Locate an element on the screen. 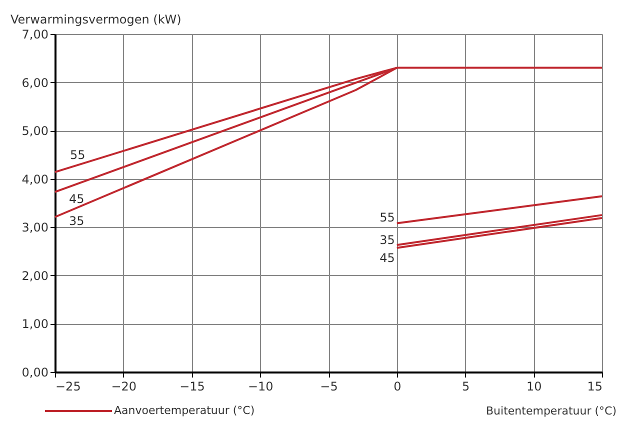 This screenshot has width=619, height=421. x-tick-label: −20 is located at coordinates (124, 387).